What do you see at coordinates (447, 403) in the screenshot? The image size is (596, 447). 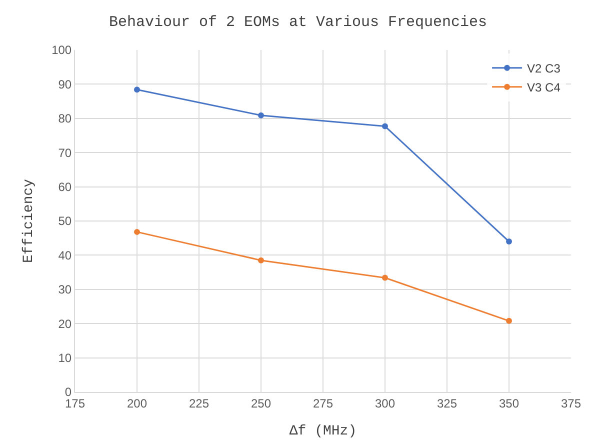 I see `x-tick-label: 325` at bounding box center [447, 403].